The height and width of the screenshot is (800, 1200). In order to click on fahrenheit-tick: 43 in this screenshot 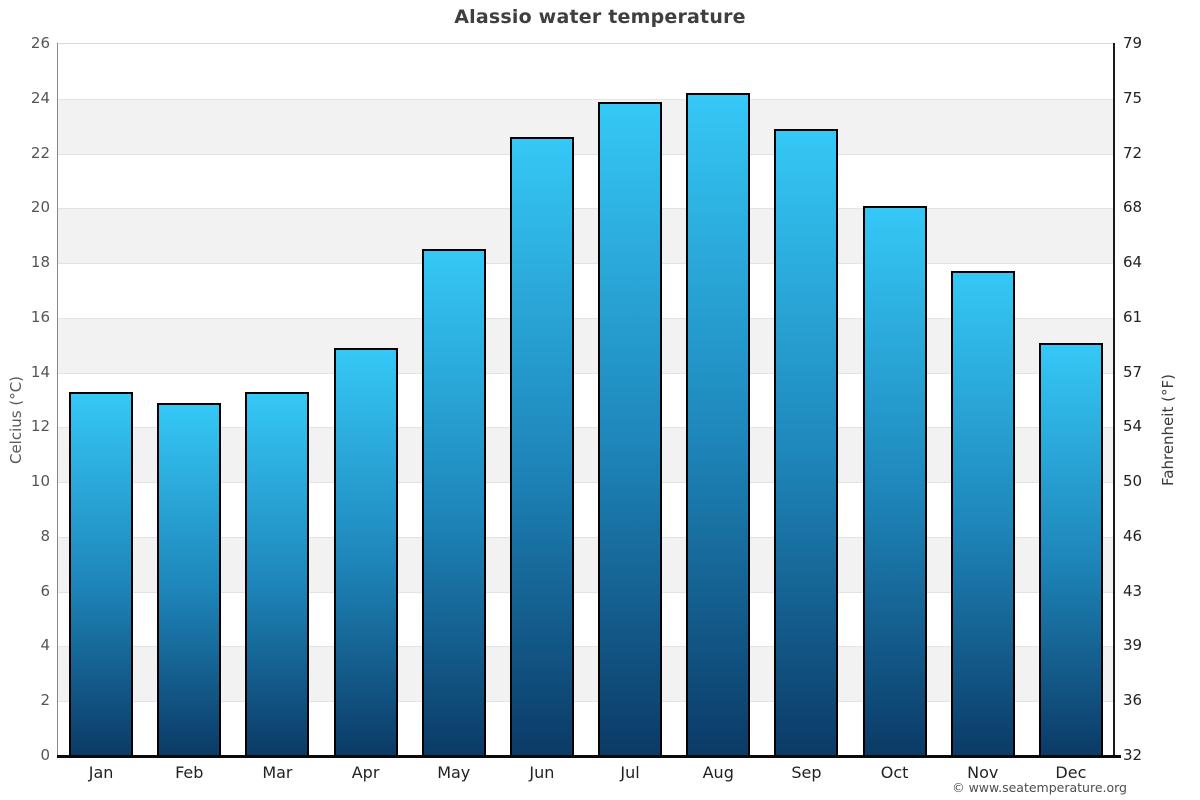, I will do `click(1133, 590)`.